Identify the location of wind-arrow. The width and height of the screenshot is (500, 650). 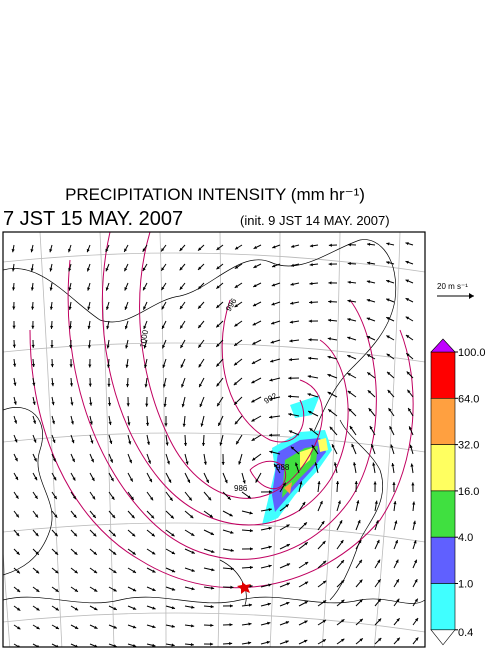
(36, 645).